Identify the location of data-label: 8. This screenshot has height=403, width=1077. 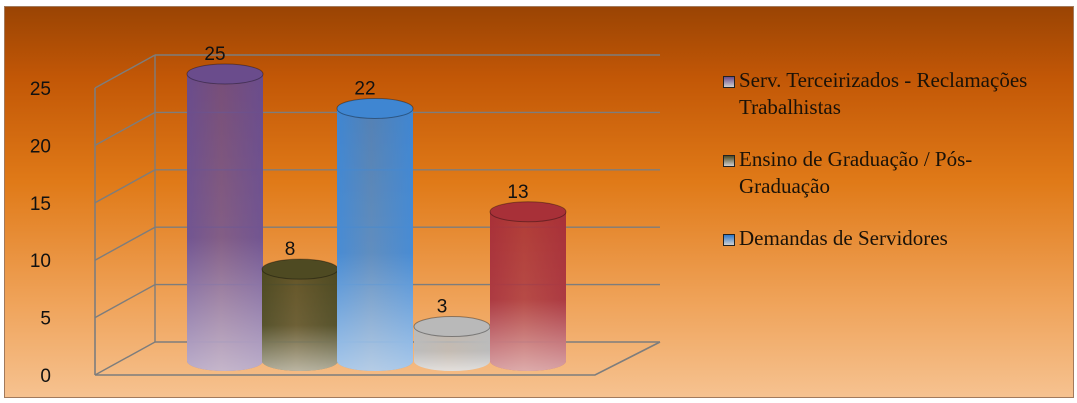
(290, 249).